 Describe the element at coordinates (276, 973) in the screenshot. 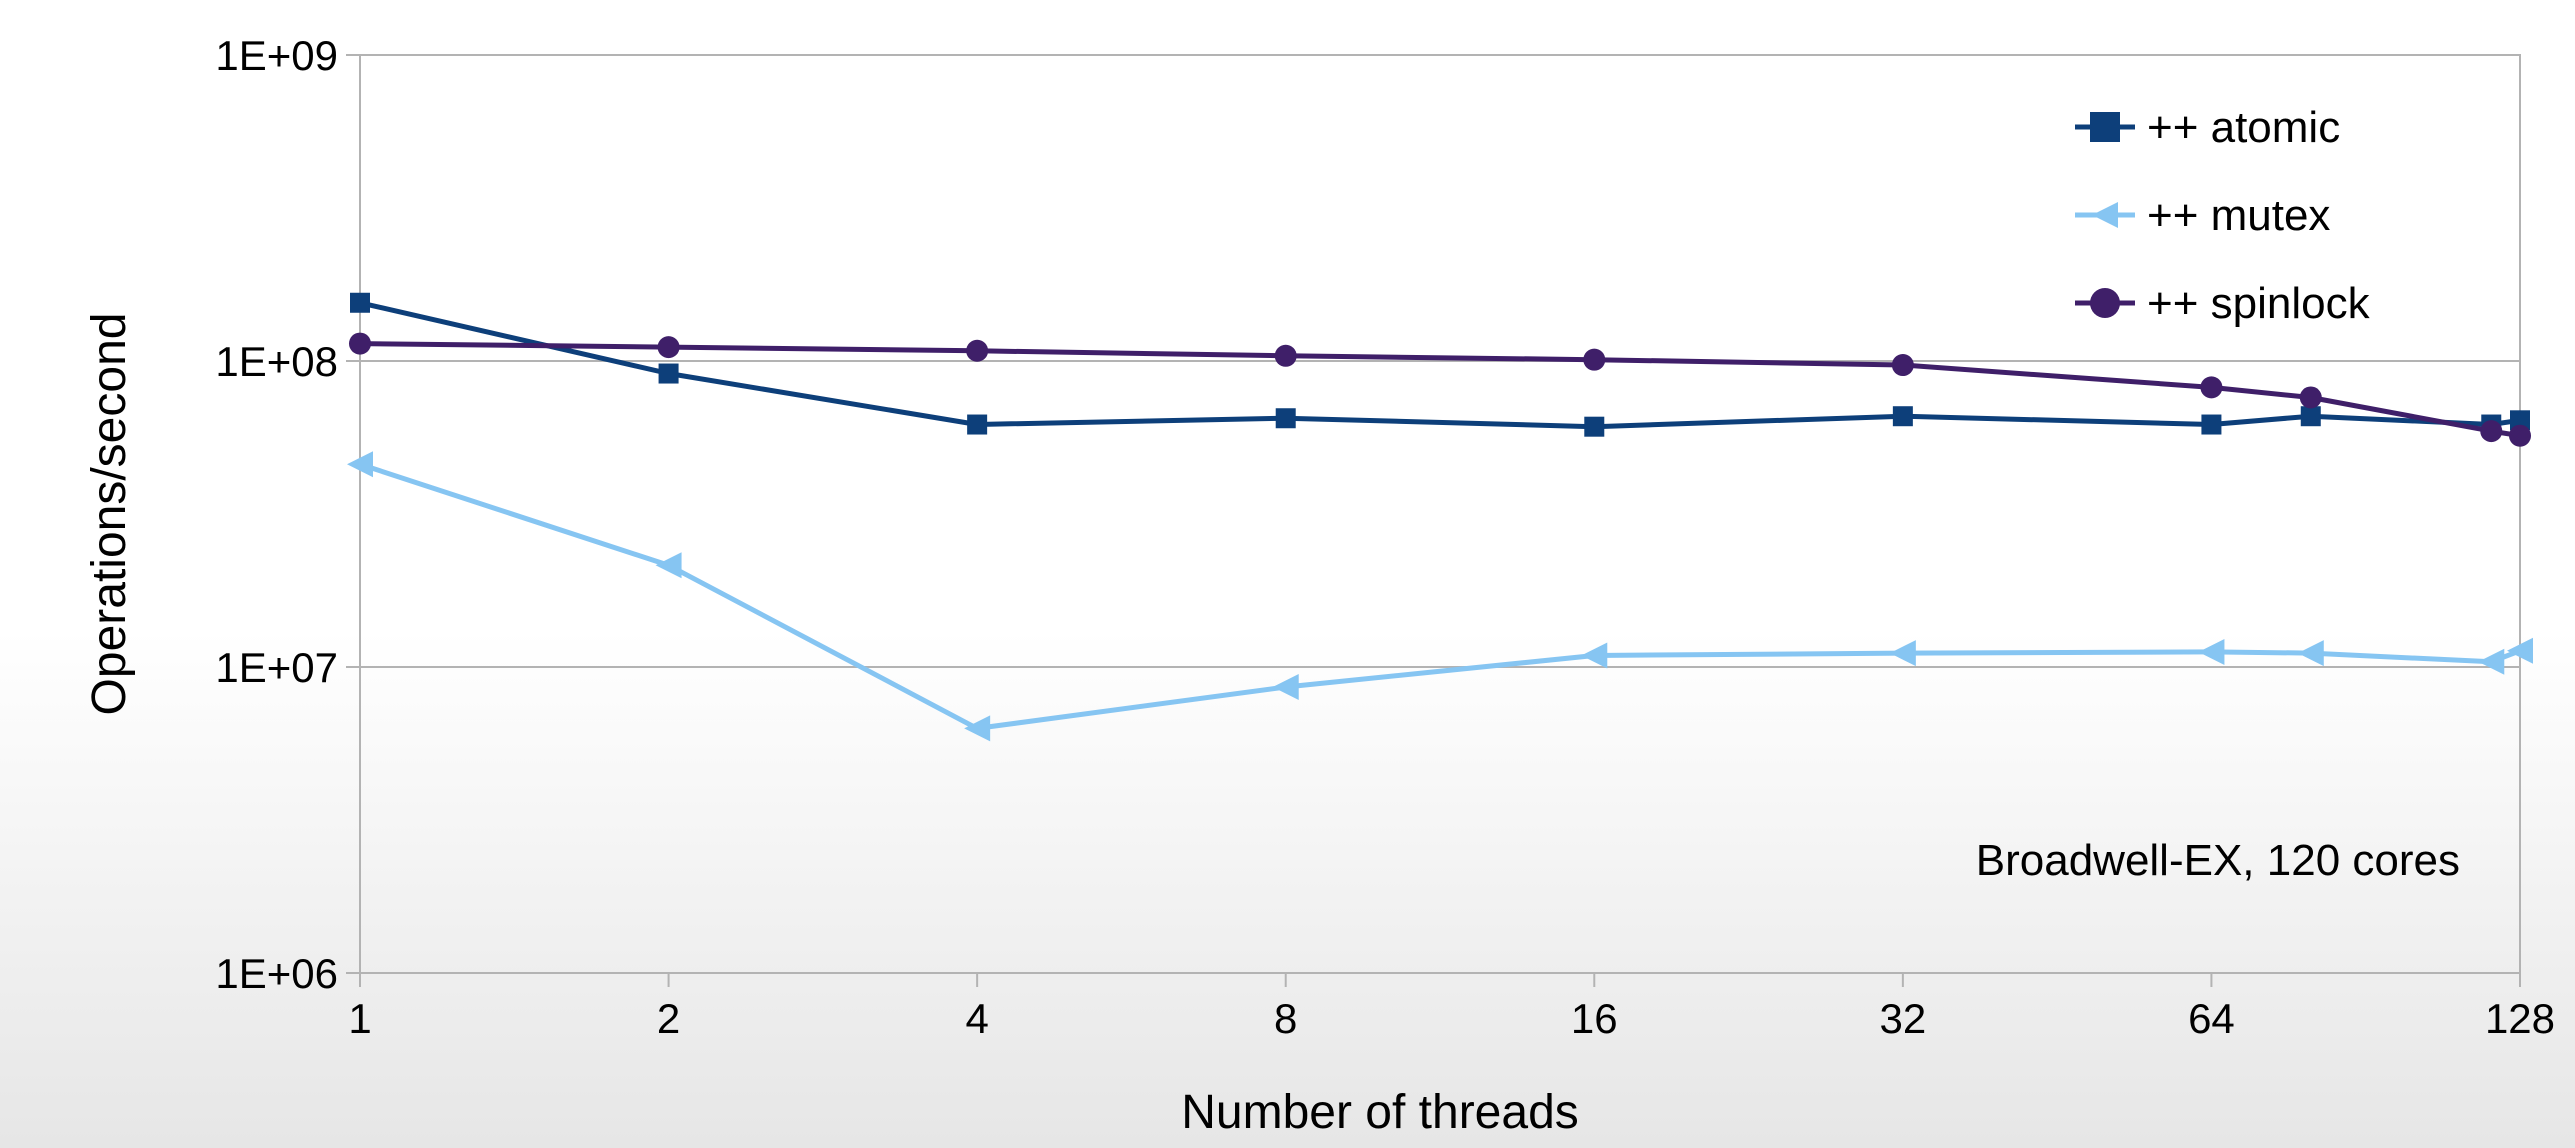

I see `y-tick-label: 1E+06` at that location.